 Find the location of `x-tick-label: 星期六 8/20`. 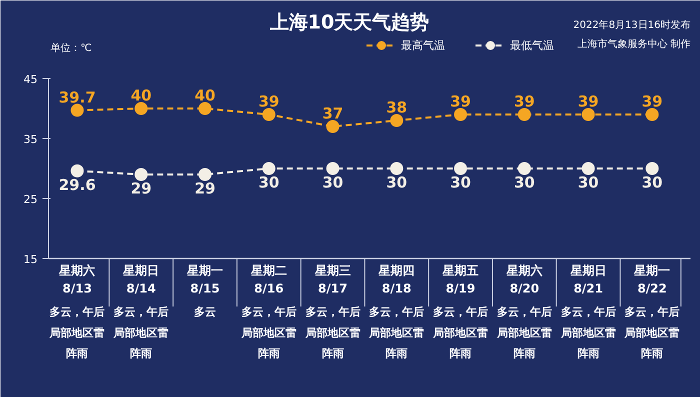

x-tick-label: 星期六 8/20 is located at coordinates (523, 280).